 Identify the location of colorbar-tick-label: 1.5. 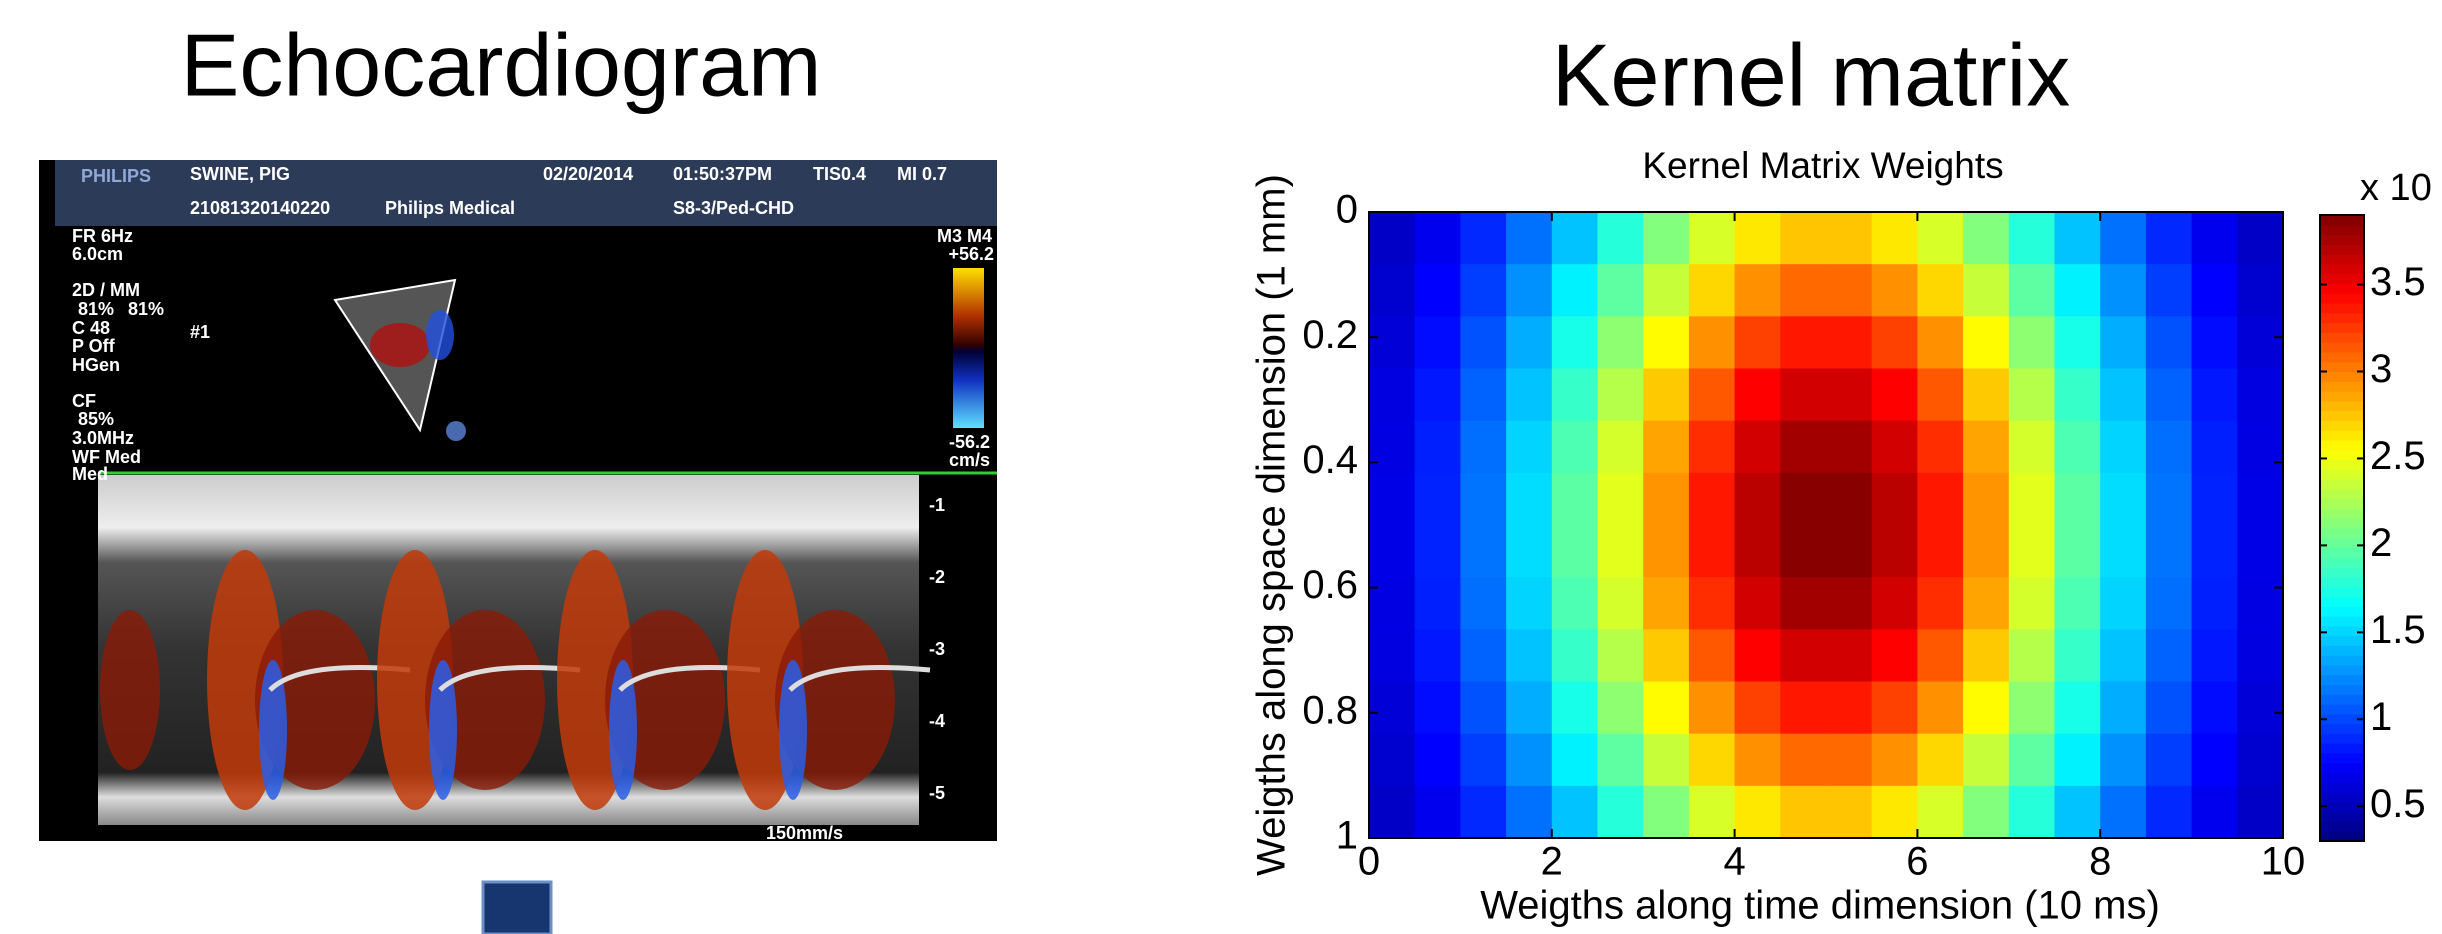
(2398, 630).